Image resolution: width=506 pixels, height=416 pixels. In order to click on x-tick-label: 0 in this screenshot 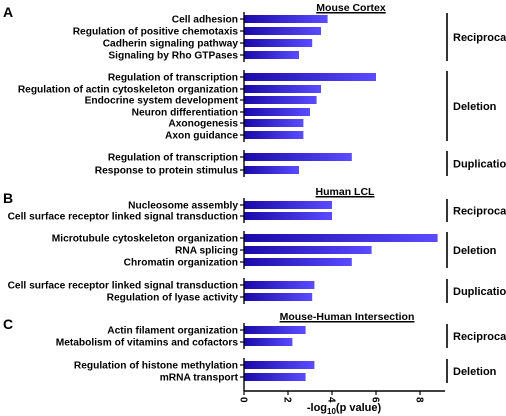, I will do `click(243, 400)`.